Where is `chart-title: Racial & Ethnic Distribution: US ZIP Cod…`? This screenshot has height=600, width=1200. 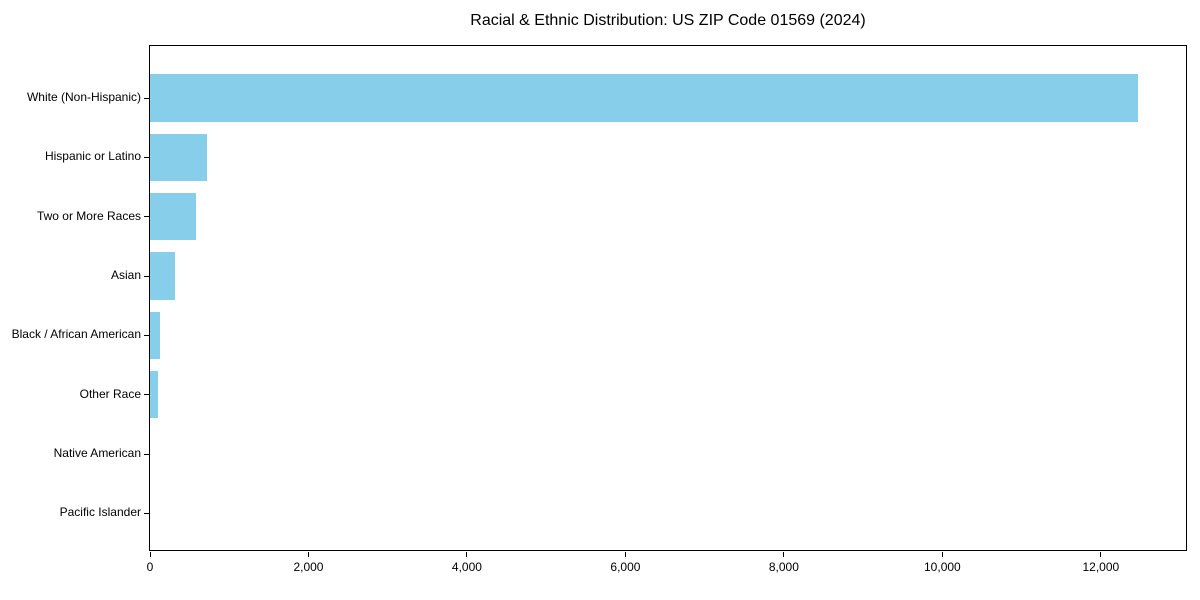
chart-title: Racial & Ethnic Distribution: US ZIP Cod… is located at coordinates (668, 20).